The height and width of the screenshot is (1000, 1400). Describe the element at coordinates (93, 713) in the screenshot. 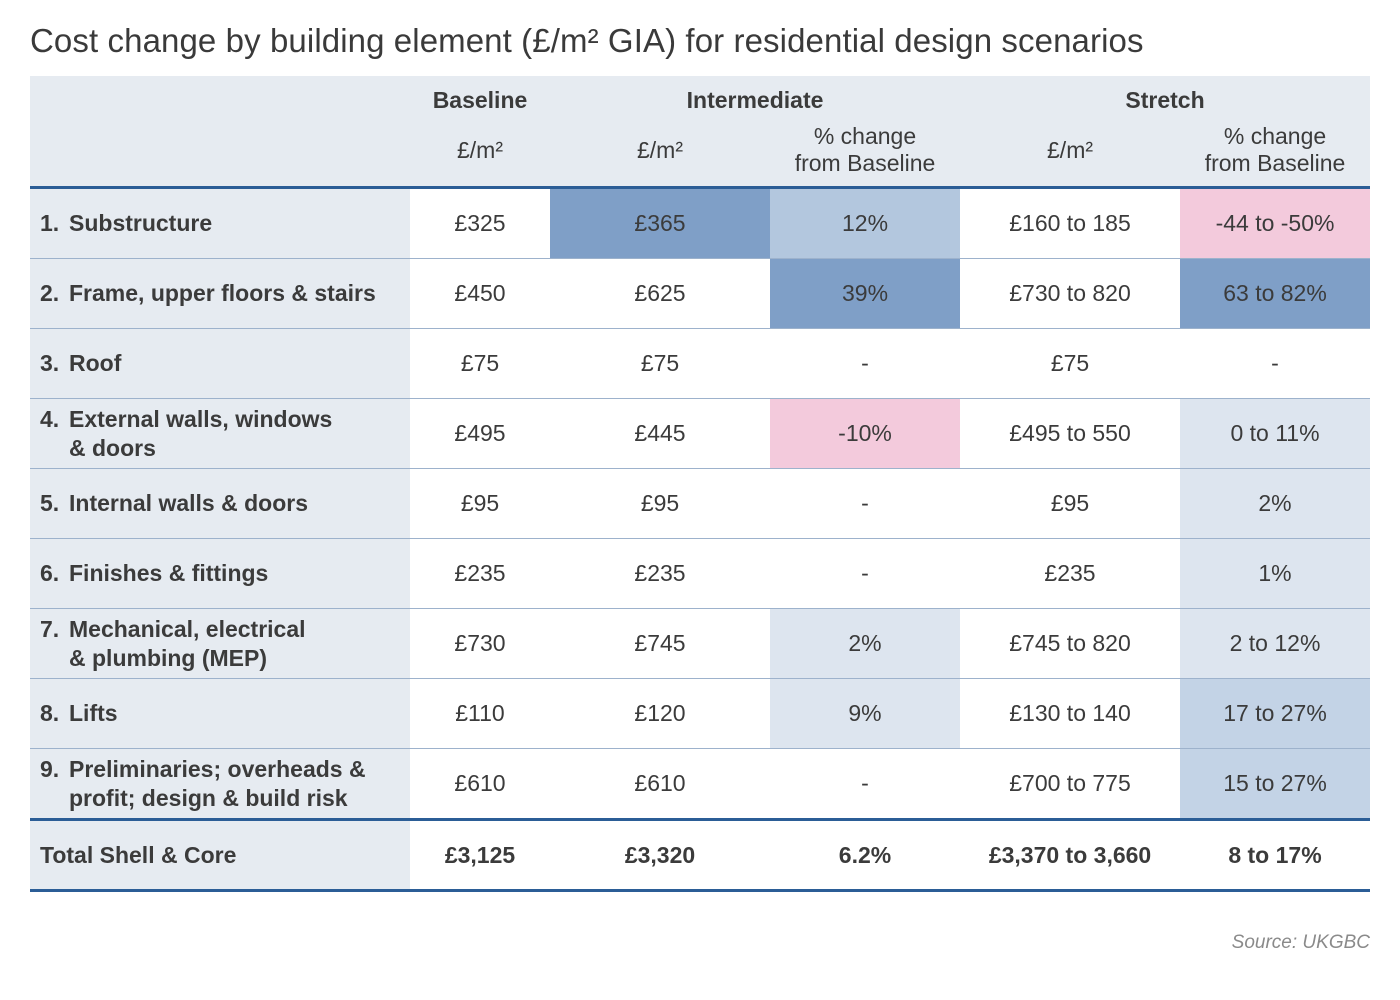

I see `row-label-text: Lifts` at that location.